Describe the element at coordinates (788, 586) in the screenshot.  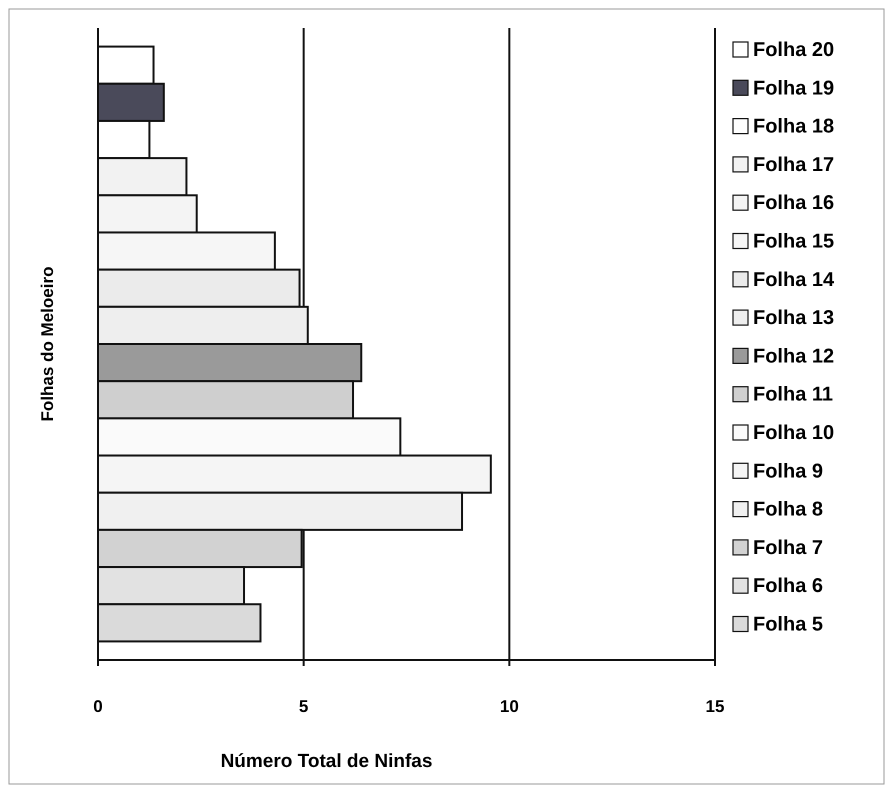
I see `legend-label: Folha 6` at that location.